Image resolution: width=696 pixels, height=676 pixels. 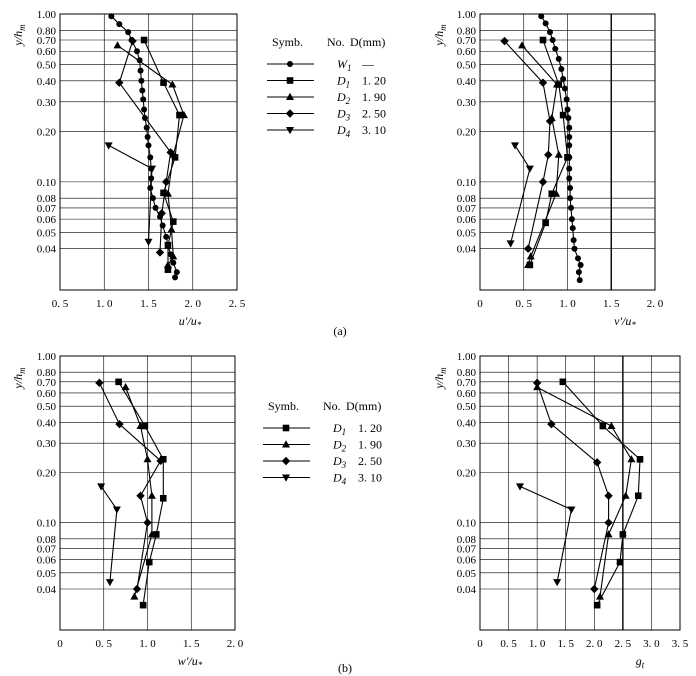 I want to click on y-tick-label: 0.40, so click(x=467, y=423).